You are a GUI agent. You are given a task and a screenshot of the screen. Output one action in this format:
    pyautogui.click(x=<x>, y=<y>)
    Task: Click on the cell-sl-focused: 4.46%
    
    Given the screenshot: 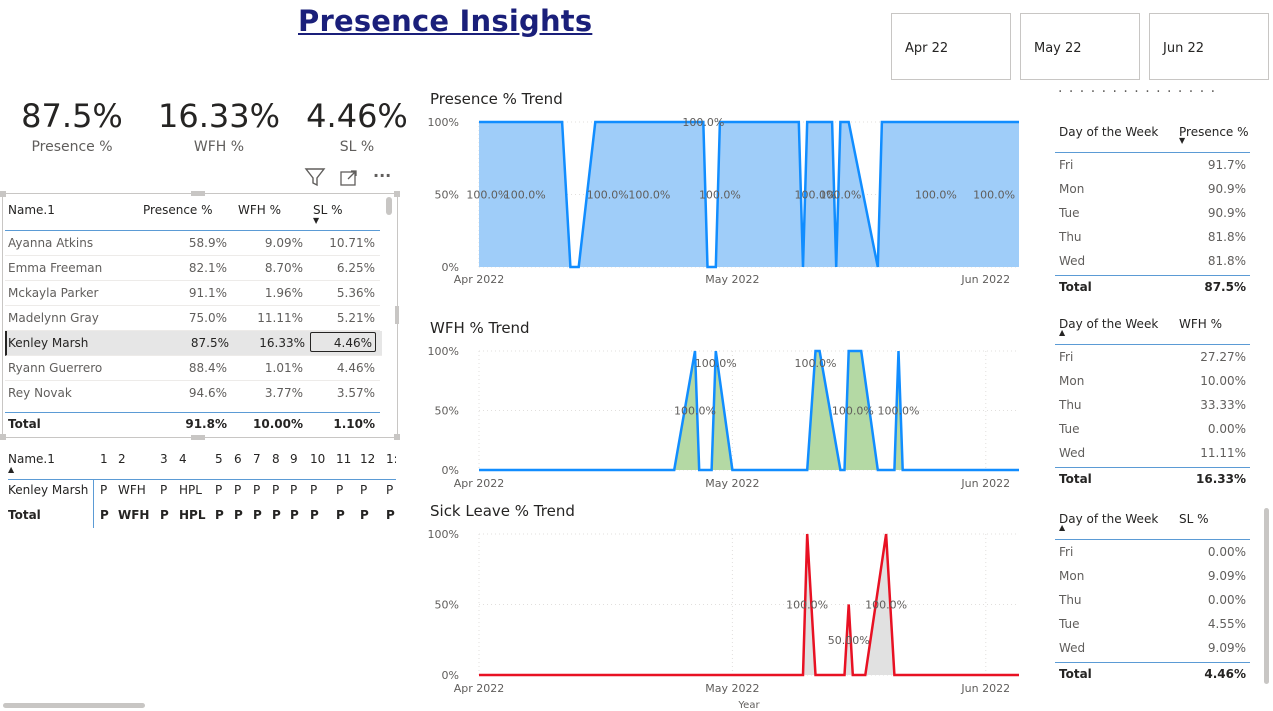 What is the action you would take?
    pyautogui.click(x=343, y=342)
    